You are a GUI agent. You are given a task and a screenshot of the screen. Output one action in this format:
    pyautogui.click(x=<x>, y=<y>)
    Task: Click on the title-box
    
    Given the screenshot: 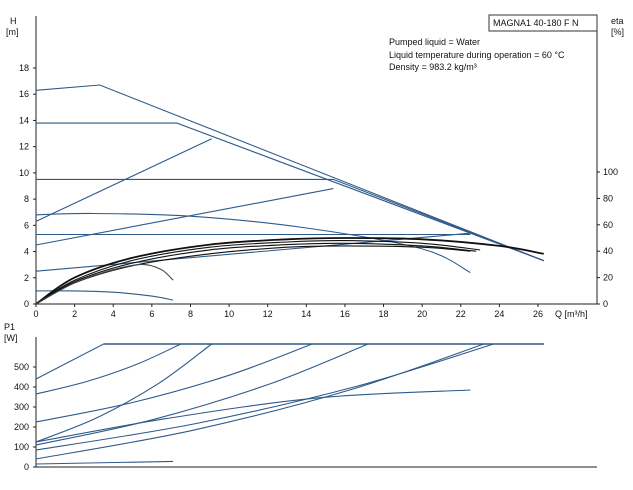 What is the action you would take?
    pyautogui.click(x=543, y=23)
    